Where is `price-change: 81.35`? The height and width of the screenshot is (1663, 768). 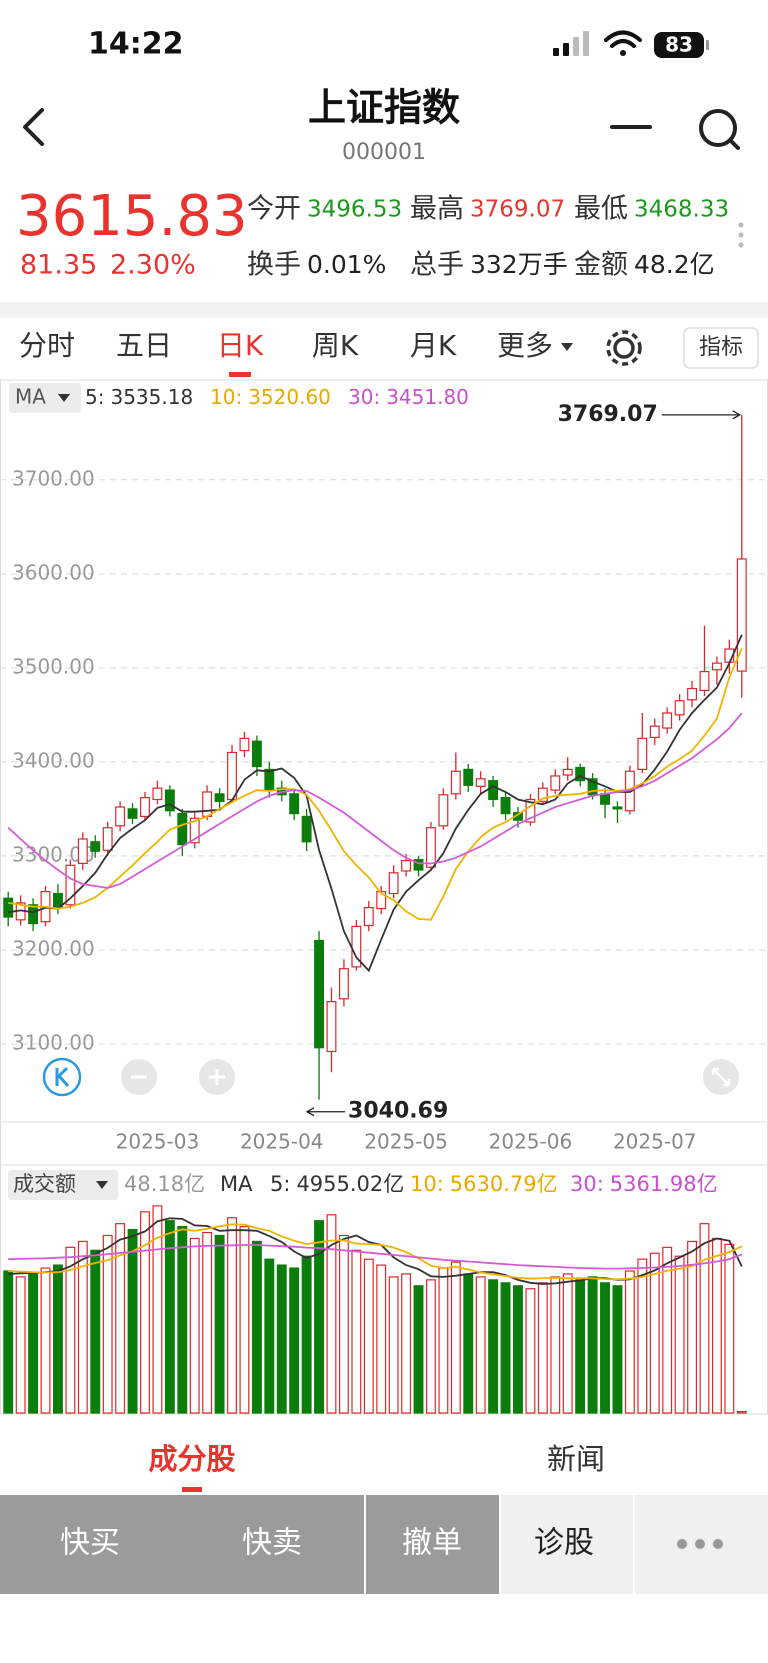 price-change: 81.35 is located at coordinates (58, 265).